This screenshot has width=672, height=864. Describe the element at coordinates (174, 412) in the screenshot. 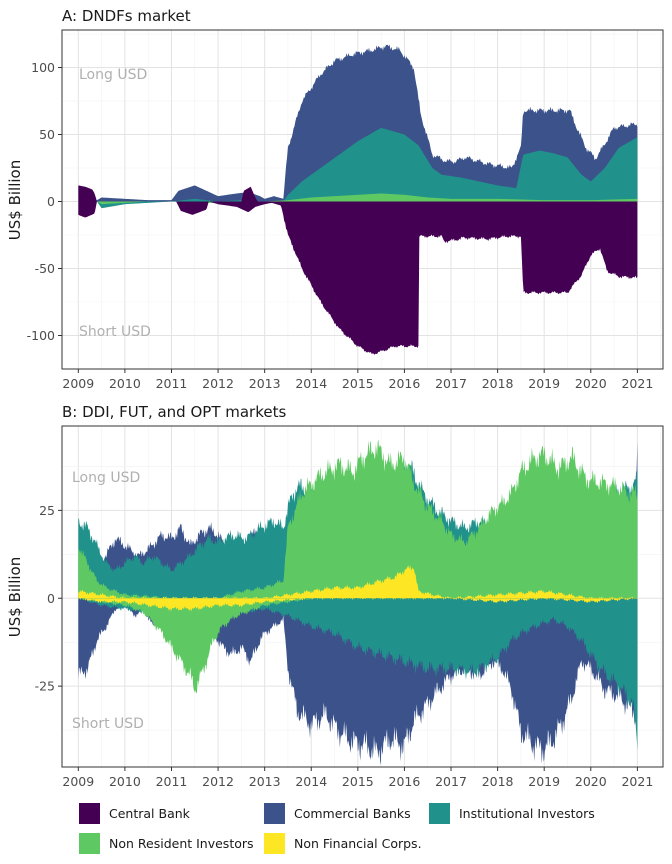

I see `panel-b-title: B: DDI, FUT, and OPT markets` at that location.